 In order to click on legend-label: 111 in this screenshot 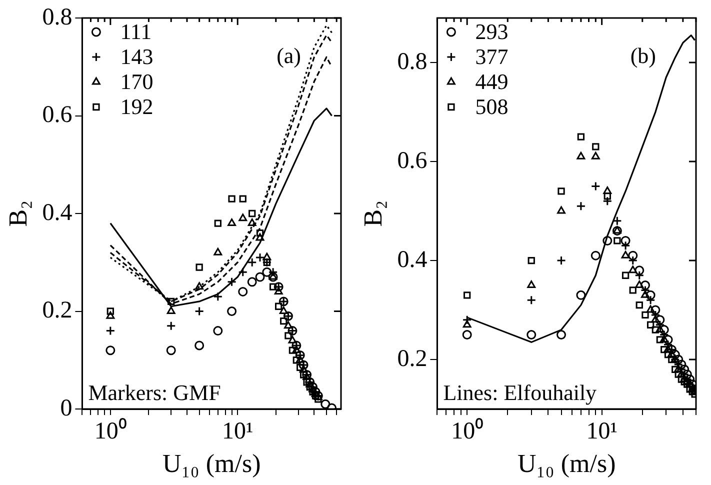, I will do `click(136, 31)`.